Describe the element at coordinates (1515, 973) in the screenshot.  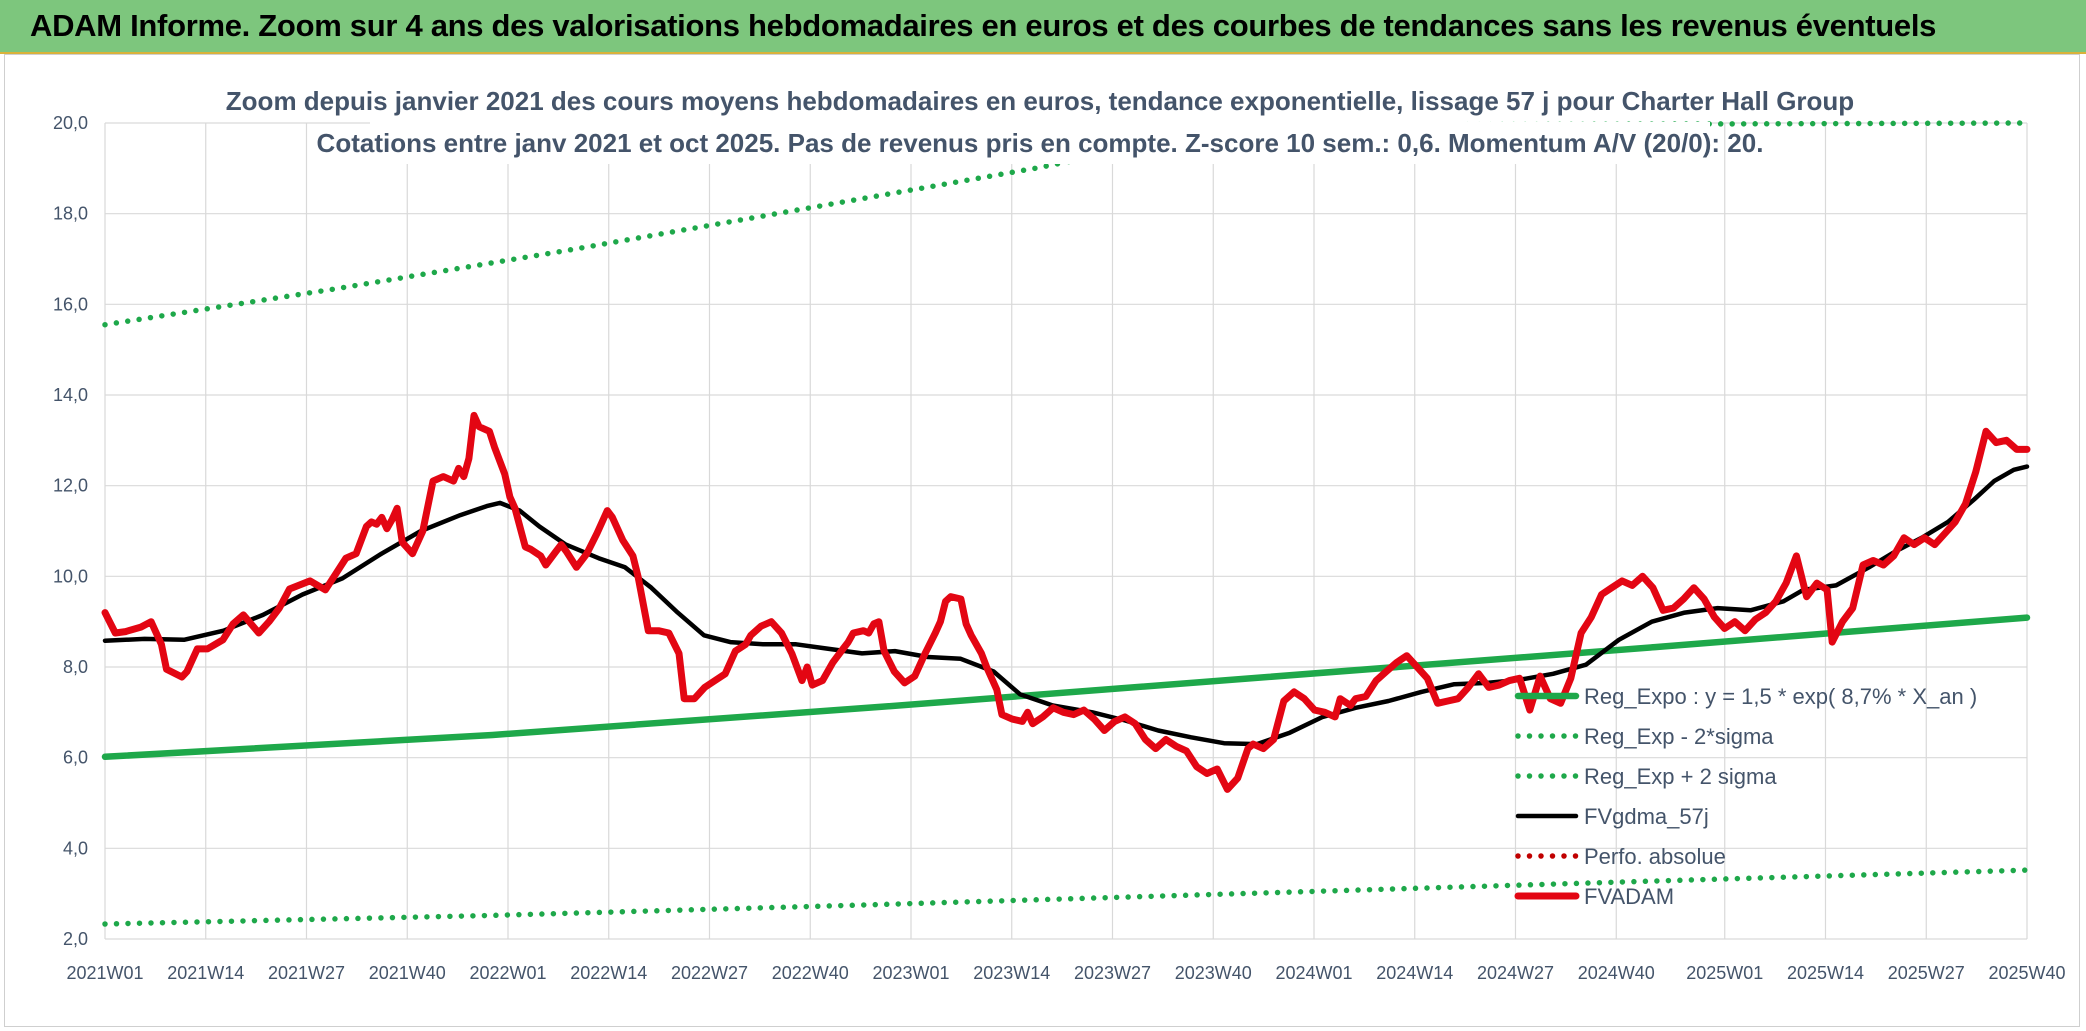
I see `x-tick-label: 2024W27` at that location.